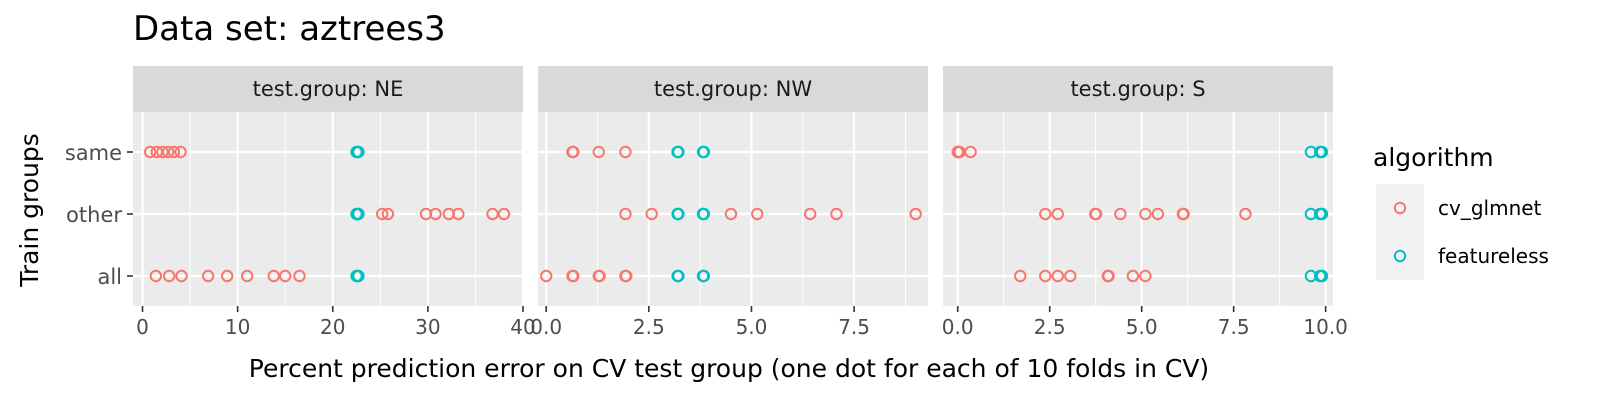 This screenshot has height=400, width=1600. What do you see at coordinates (29, 210) in the screenshot?
I see `y-axis-title: Train groups` at bounding box center [29, 210].